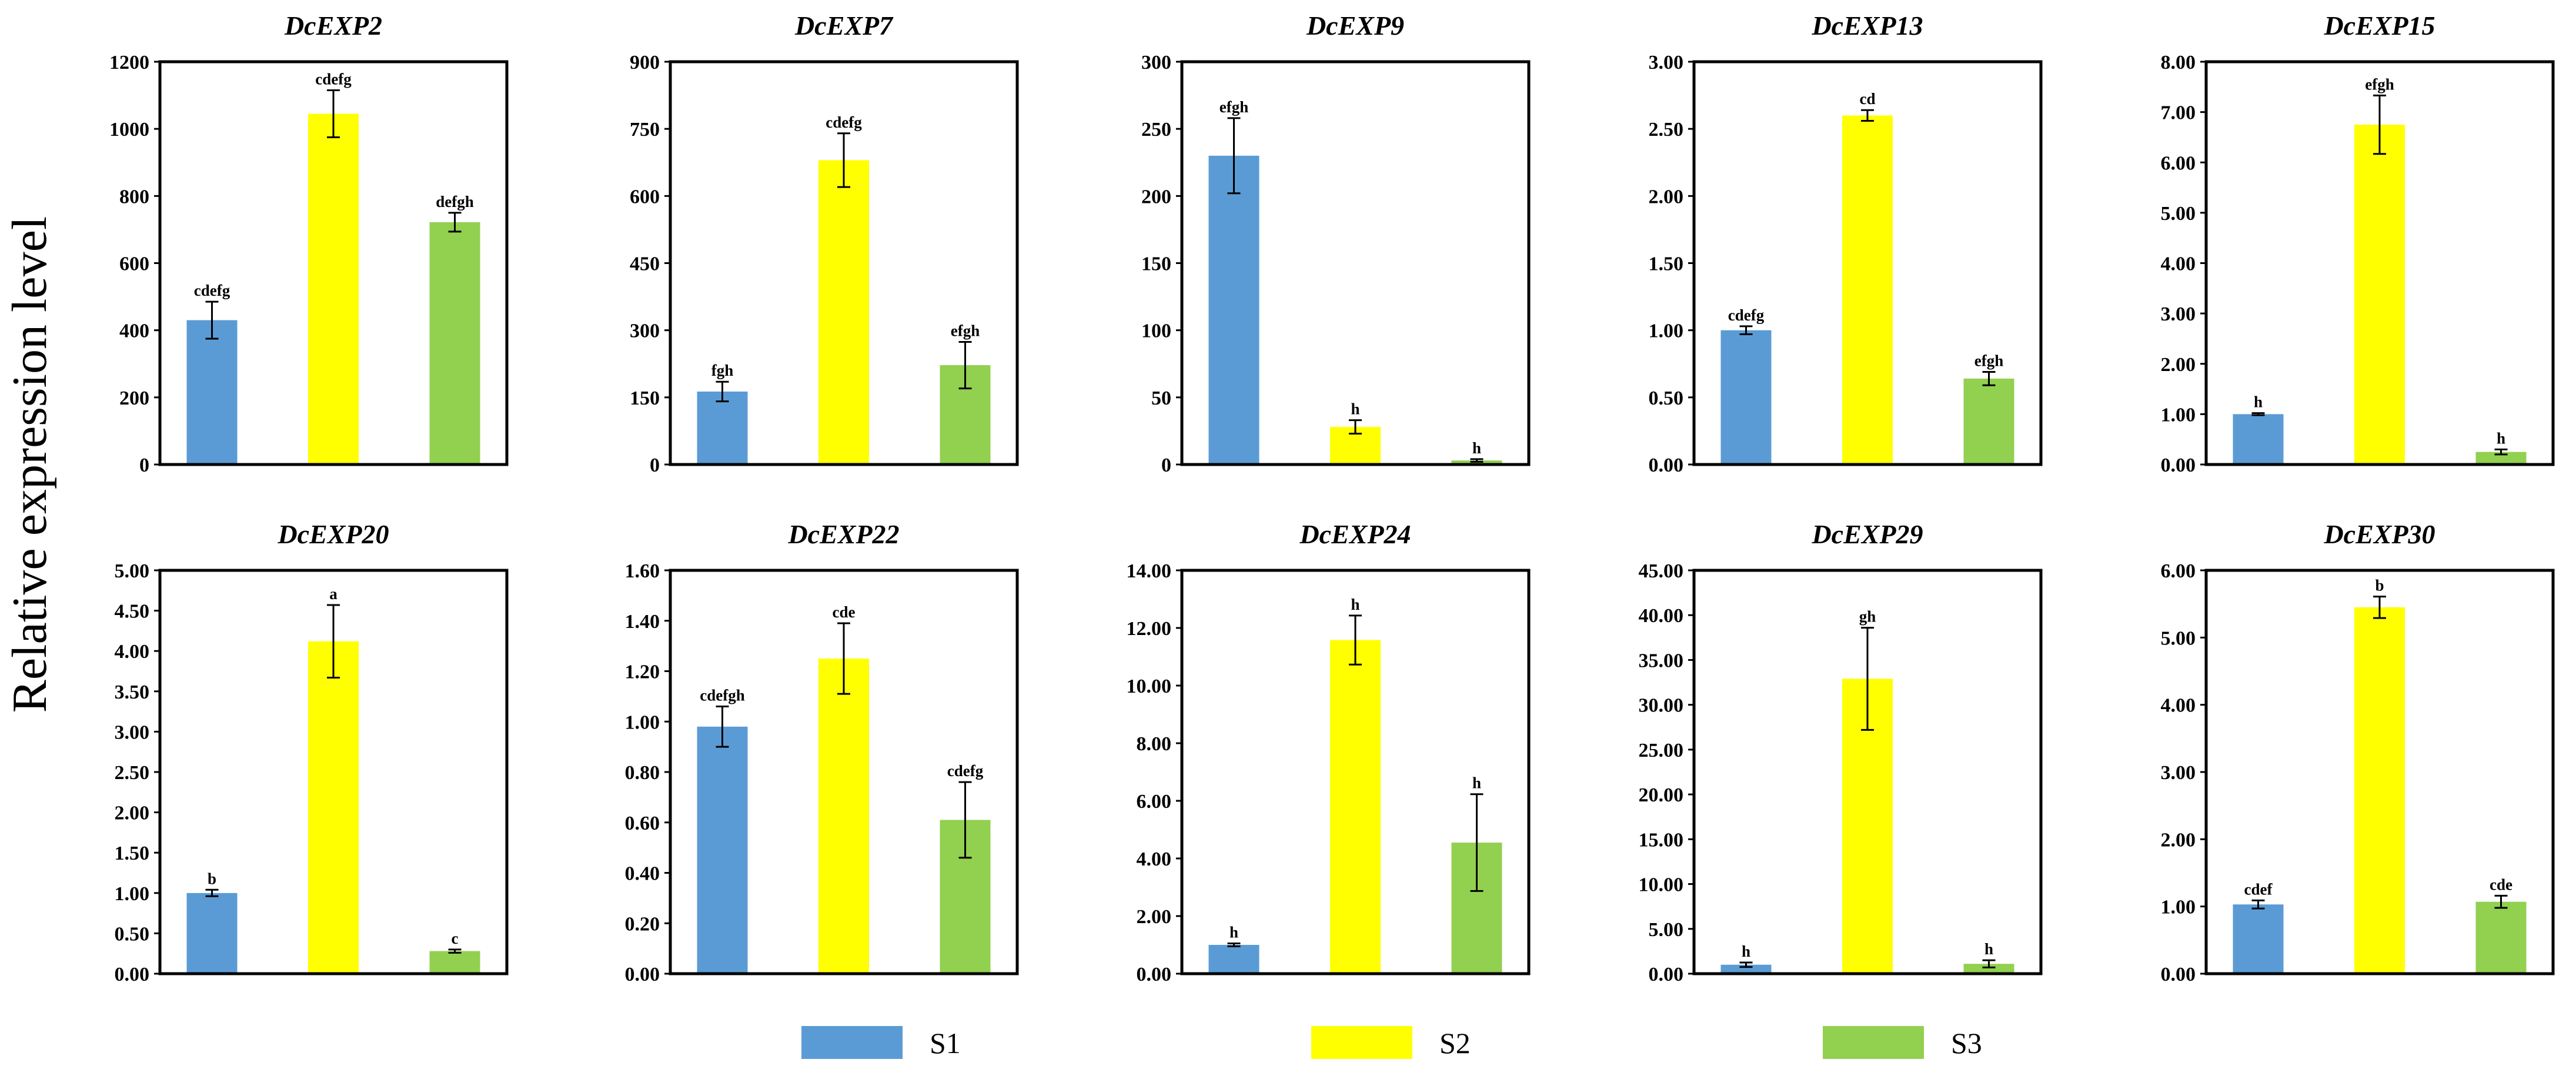 This screenshot has width=2576, height=1066. Describe the element at coordinates (134, 264) in the screenshot. I see `y-tick-label: 600` at that location.